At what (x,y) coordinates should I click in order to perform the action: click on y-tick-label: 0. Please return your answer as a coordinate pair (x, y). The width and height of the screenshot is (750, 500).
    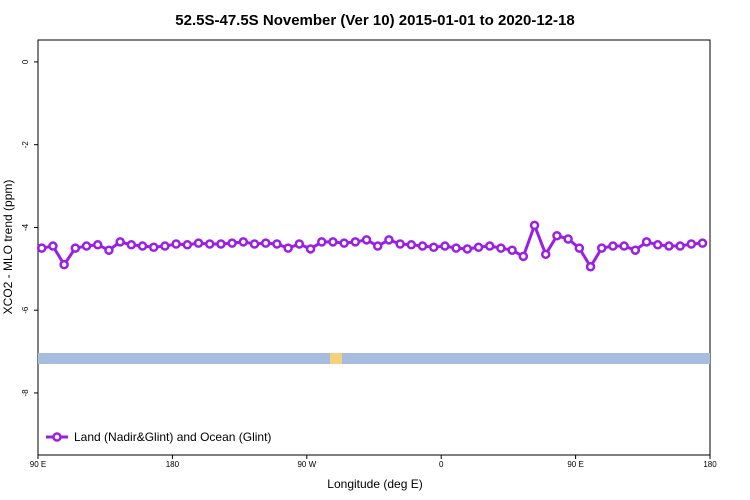
    Looking at the image, I should click on (25, 61).